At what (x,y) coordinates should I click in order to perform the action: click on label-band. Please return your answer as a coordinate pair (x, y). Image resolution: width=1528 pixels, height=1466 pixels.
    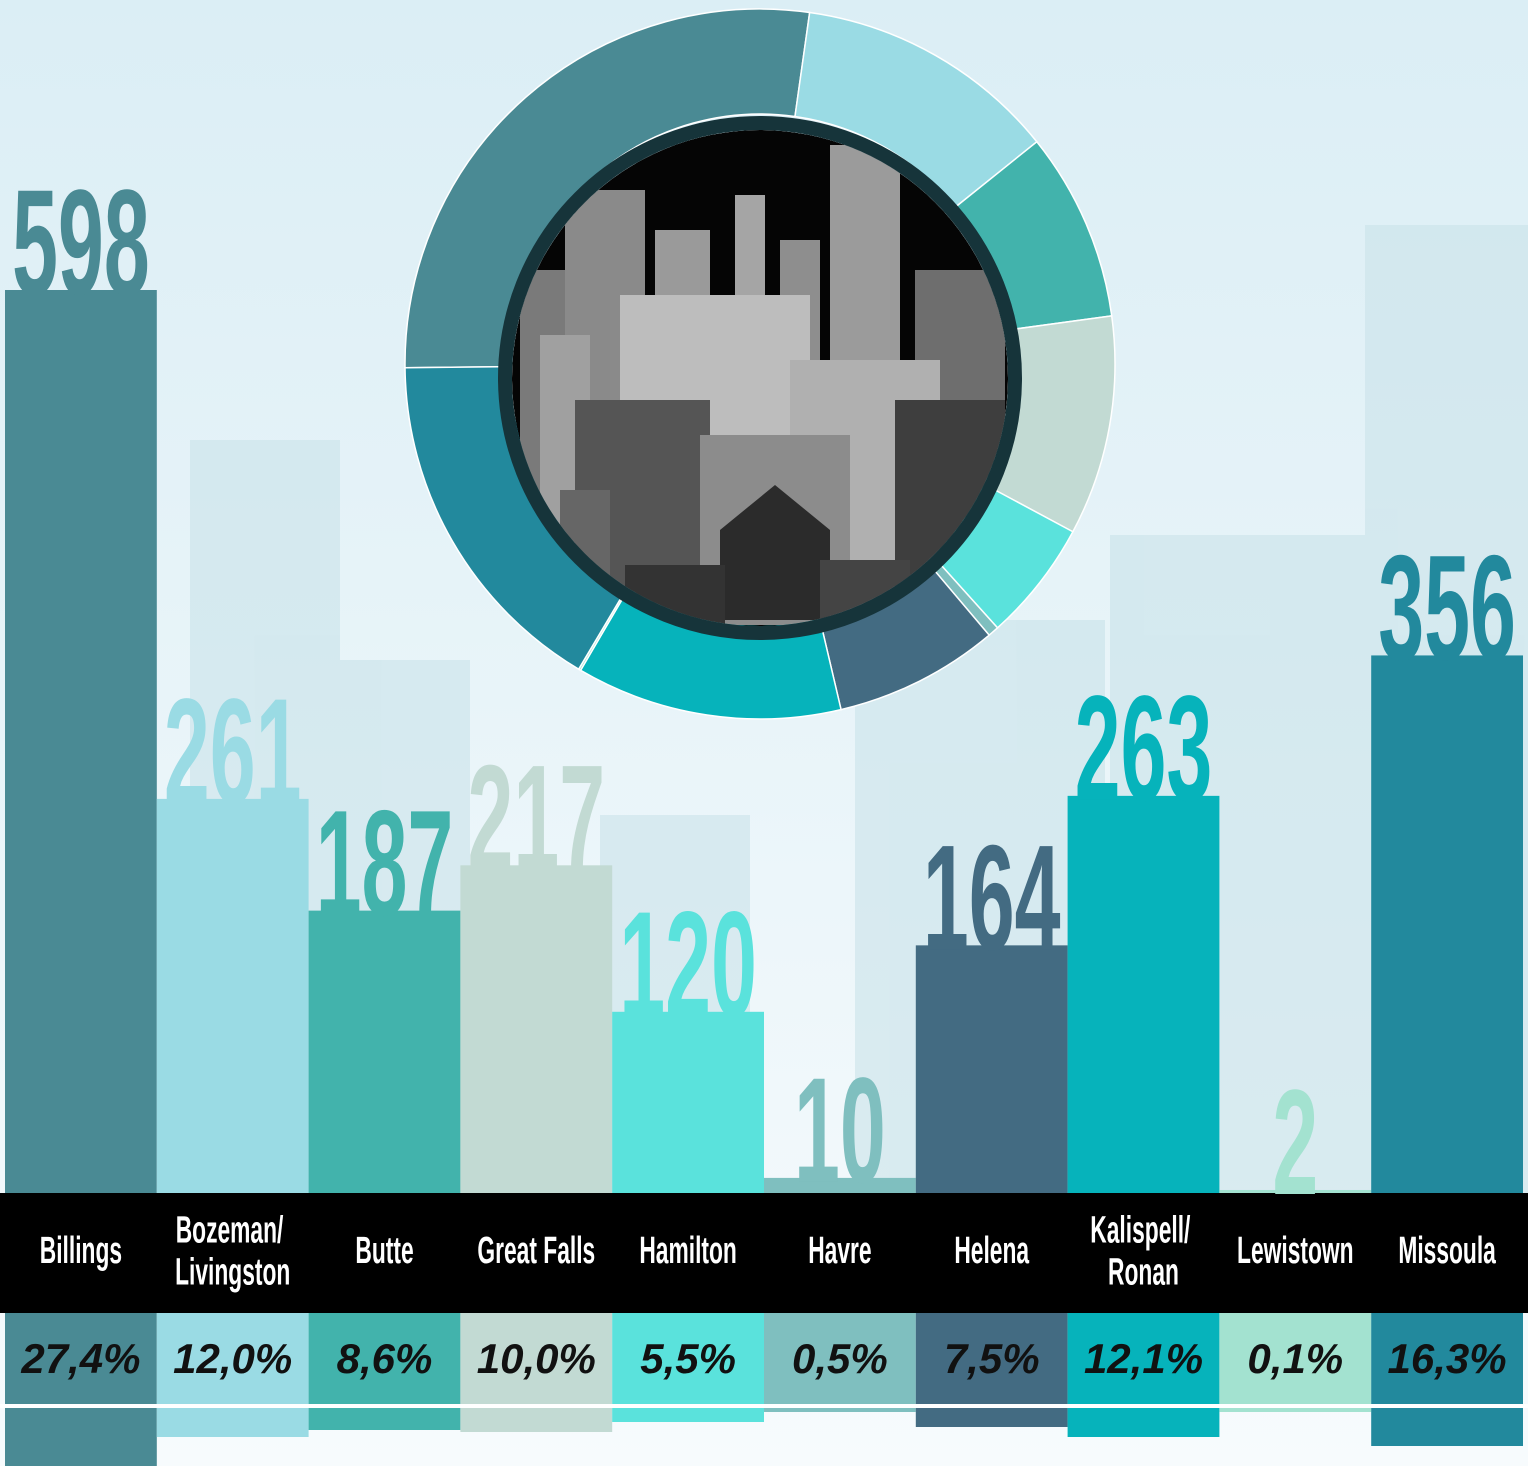
    Looking at the image, I should click on (764, 1253).